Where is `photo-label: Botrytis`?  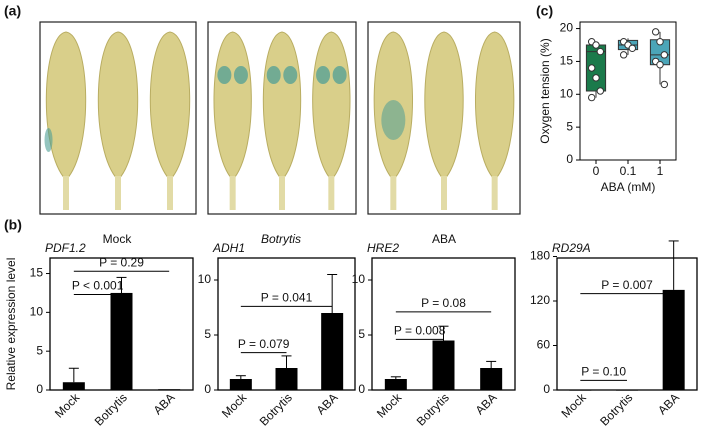
photo-label: Botrytis is located at coordinates (281, 239).